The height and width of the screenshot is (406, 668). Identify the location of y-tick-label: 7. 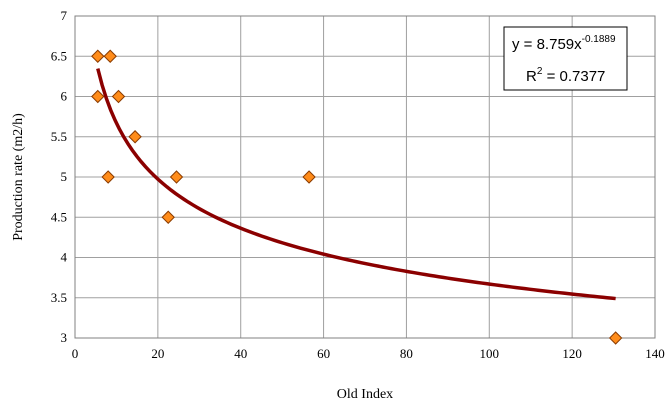
(64, 15).